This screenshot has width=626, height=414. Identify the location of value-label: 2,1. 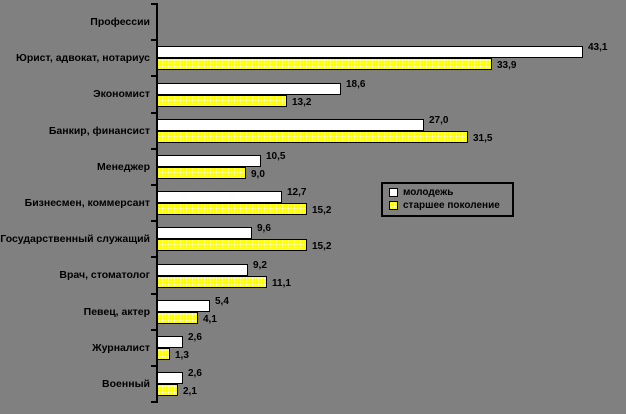
(190, 392).